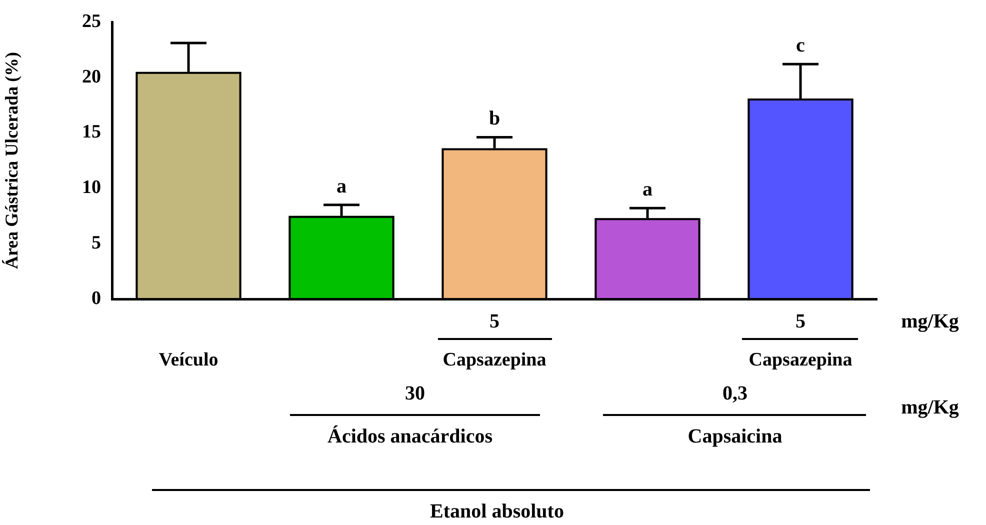  I want to click on y-axis-title: Área Gástrica Ulcerada (%), so click(11, 161).